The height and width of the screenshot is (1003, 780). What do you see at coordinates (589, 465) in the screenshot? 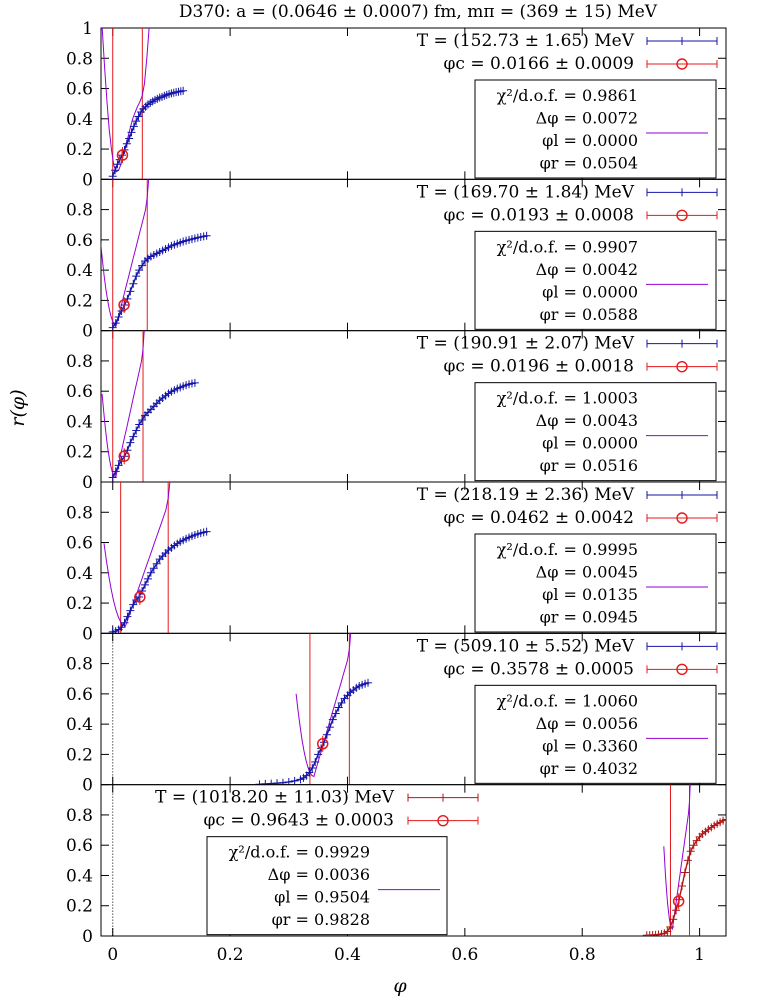
I see `fit-phir-label: φr = 0.0516` at bounding box center [589, 465].